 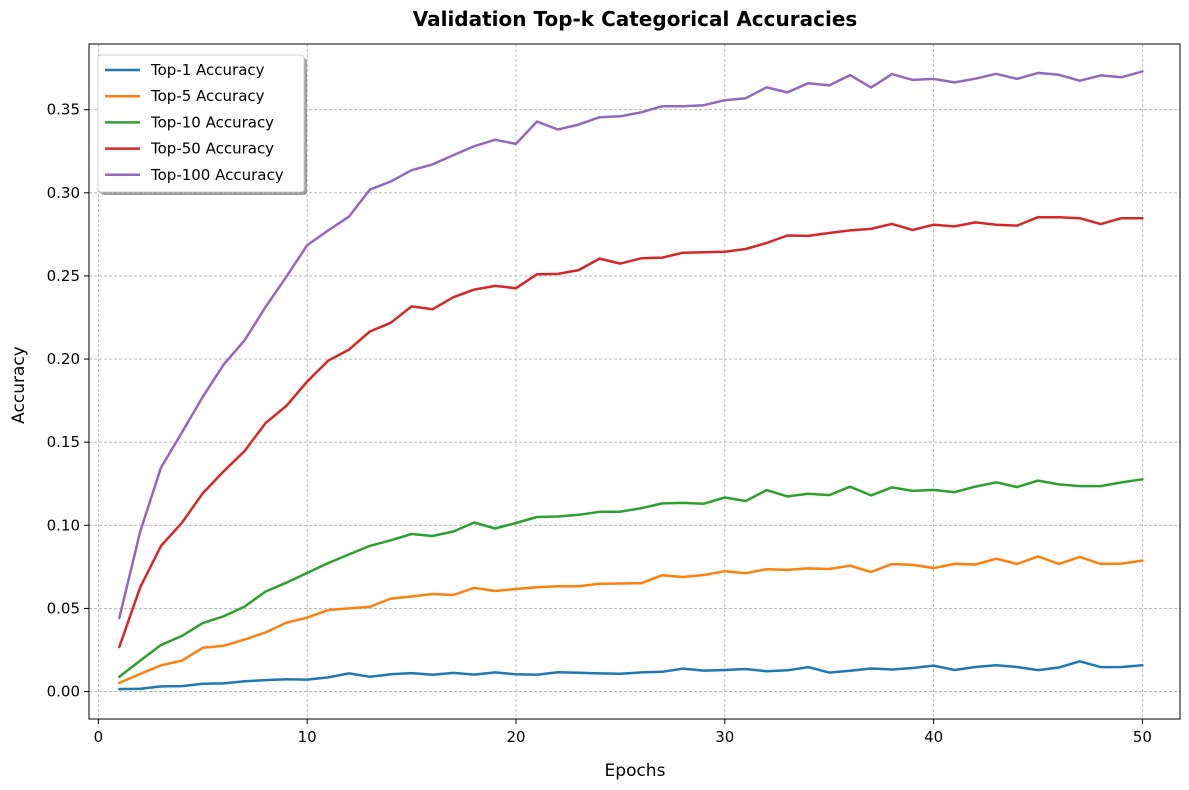 What do you see at coordinates (623, 732) in the screenshot?
I see `x-axis-ticks: 0 10 20 30 40 50` at bounding box center [623, 732].